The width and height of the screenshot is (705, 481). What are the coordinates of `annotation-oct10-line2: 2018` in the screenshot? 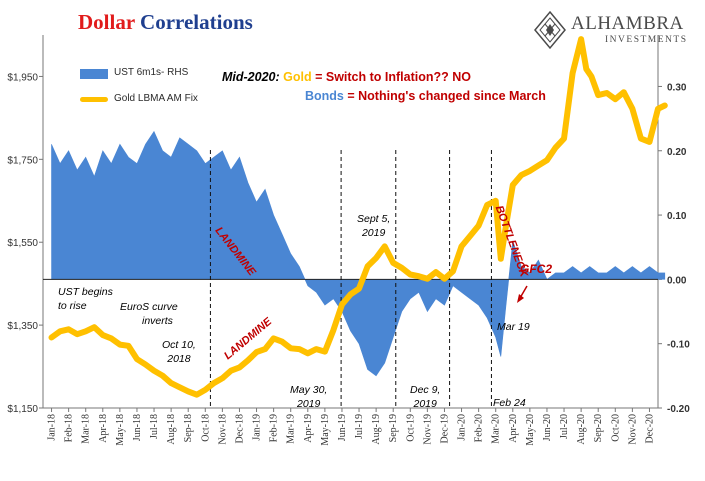 It's located at (179, 359).